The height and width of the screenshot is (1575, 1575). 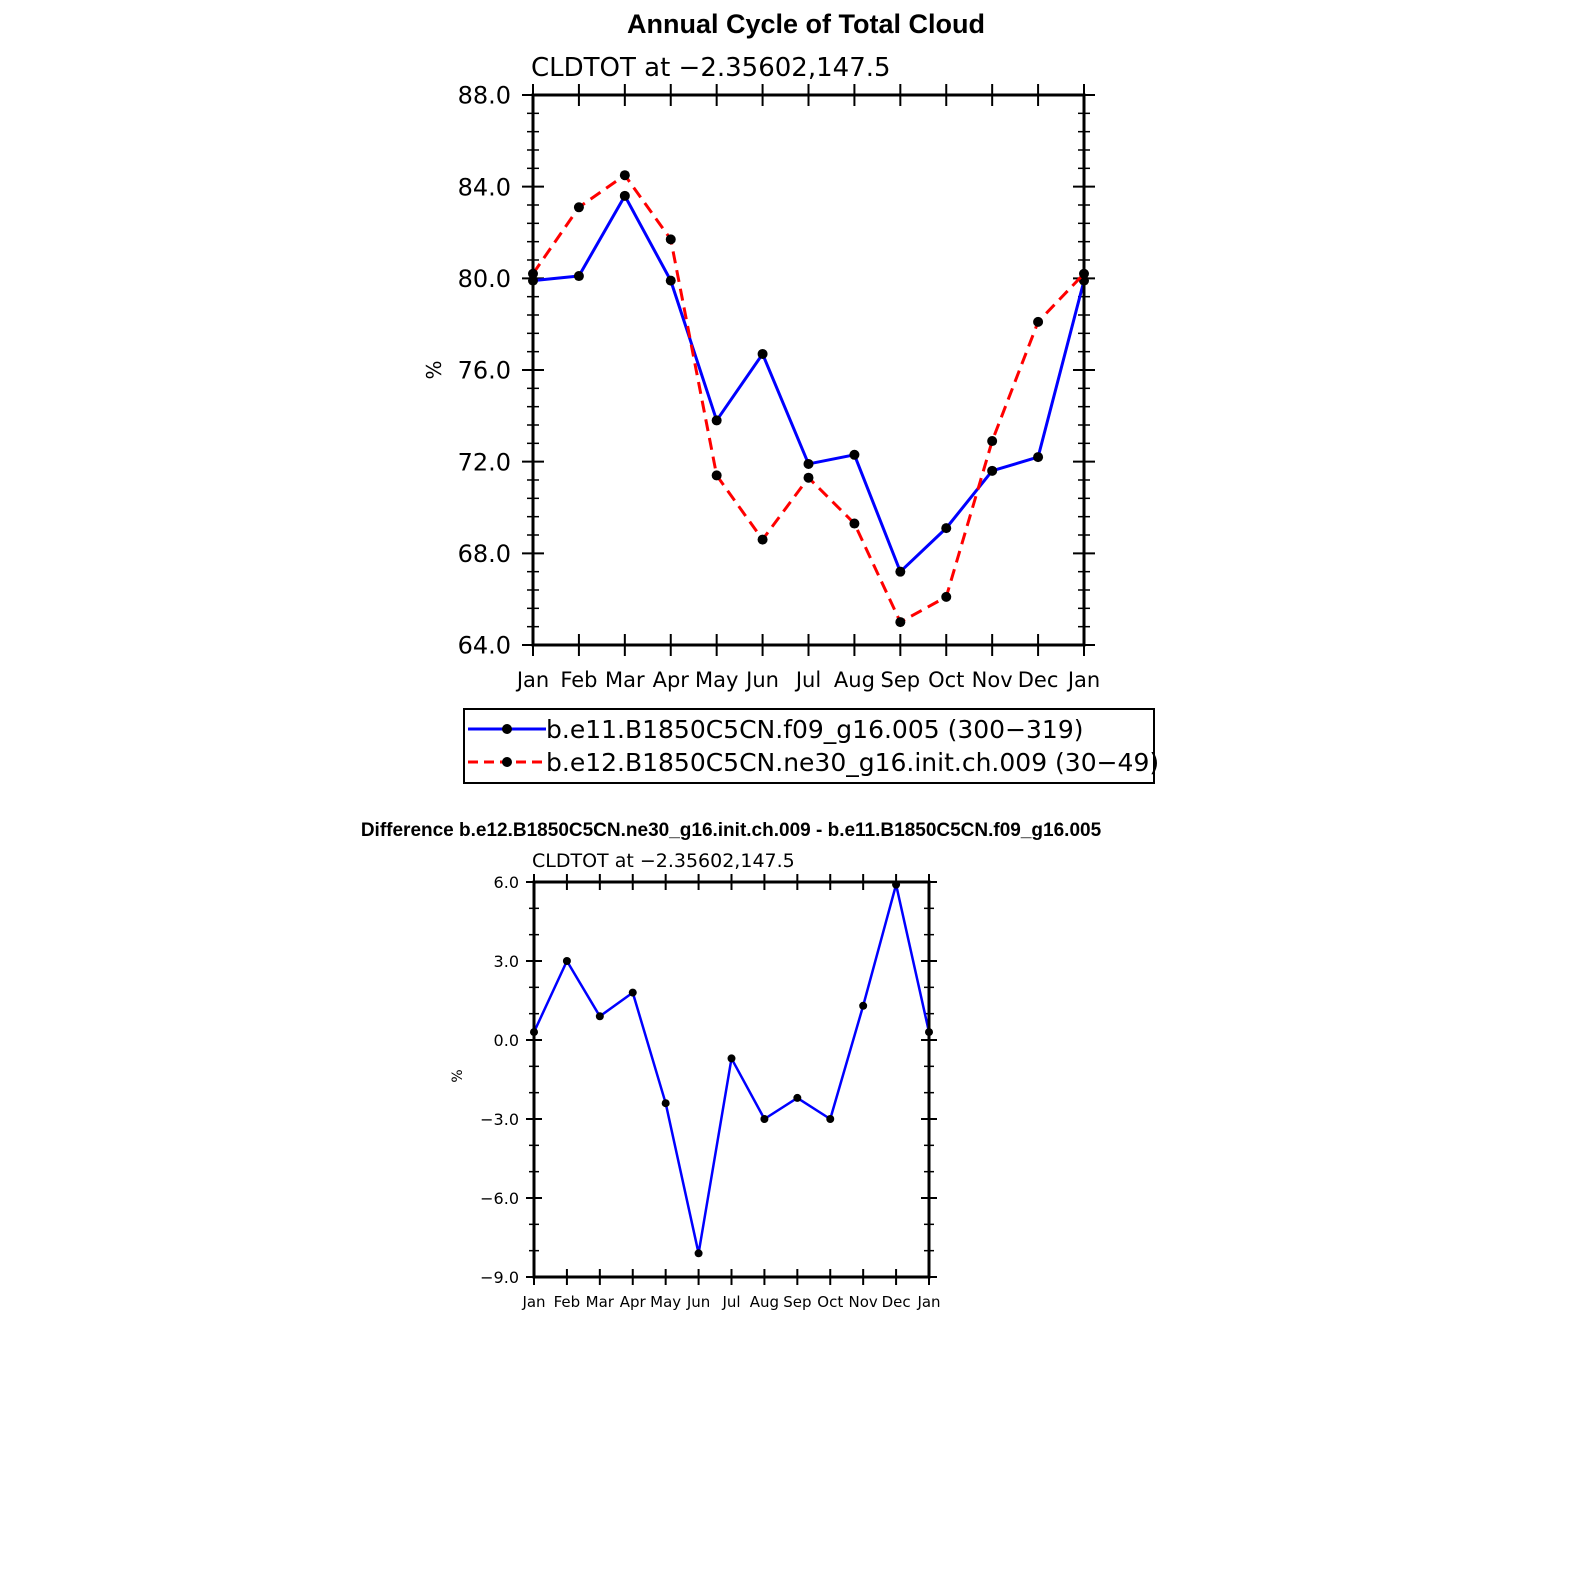 I want to click on chart1-y-tick-labels: 64.0 68.0 72.0 76.0 80.0 84.0 88.0, so click(x=484, y=371).